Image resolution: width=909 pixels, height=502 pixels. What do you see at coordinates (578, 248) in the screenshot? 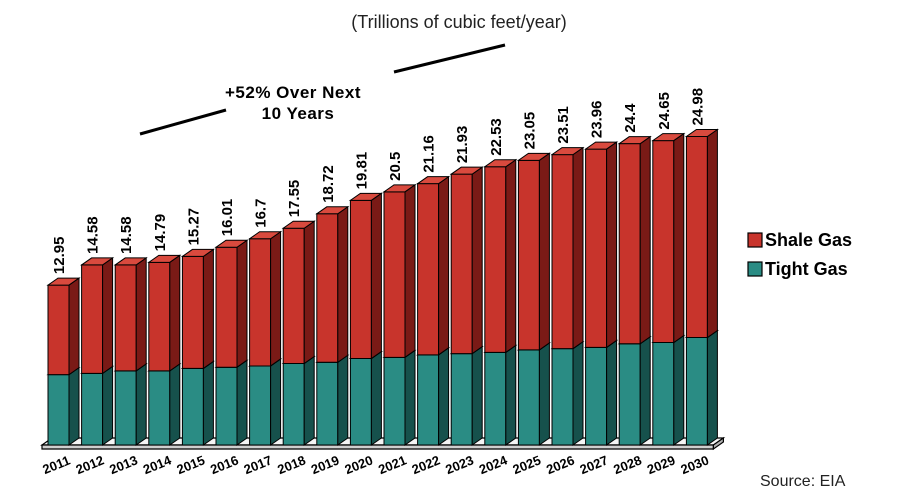
I see `bar-2026-shale-side` at bounding box center [578, 248].